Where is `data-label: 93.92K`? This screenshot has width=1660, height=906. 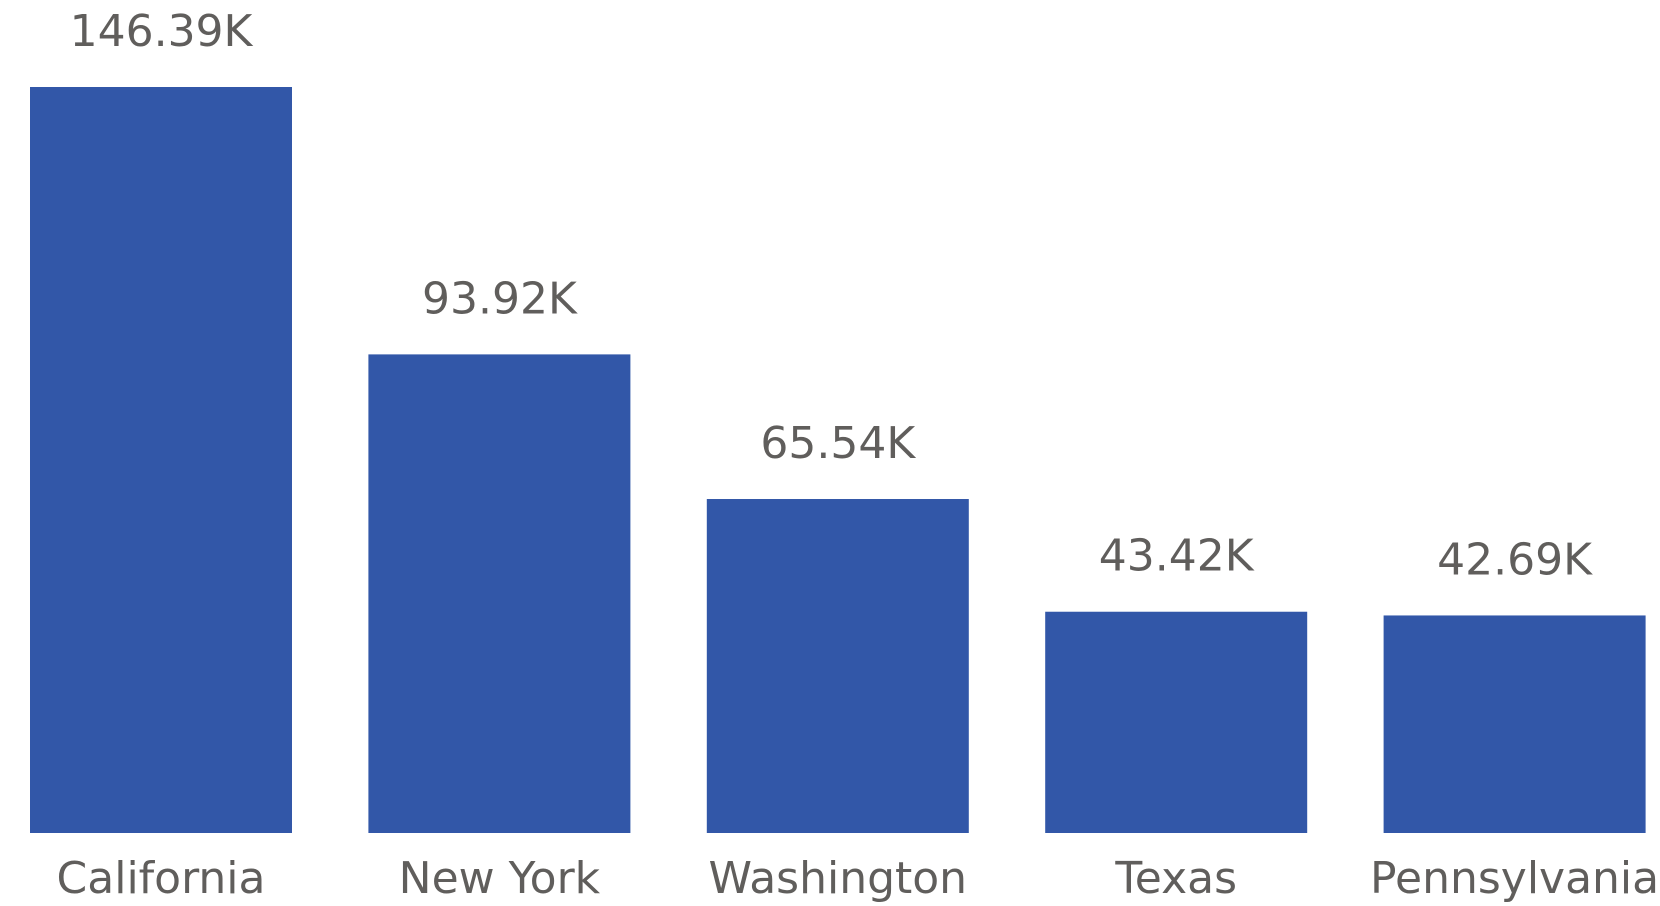
data-label: 93.92K is located at coordinates (500, 298).